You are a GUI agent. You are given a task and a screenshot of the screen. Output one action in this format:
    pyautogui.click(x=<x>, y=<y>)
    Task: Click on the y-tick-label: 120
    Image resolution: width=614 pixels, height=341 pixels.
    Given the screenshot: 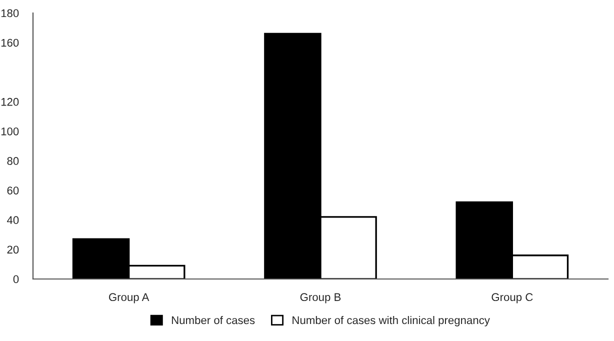 What is the action you would take?
    pyautogui.click(x=10, y=102)
    